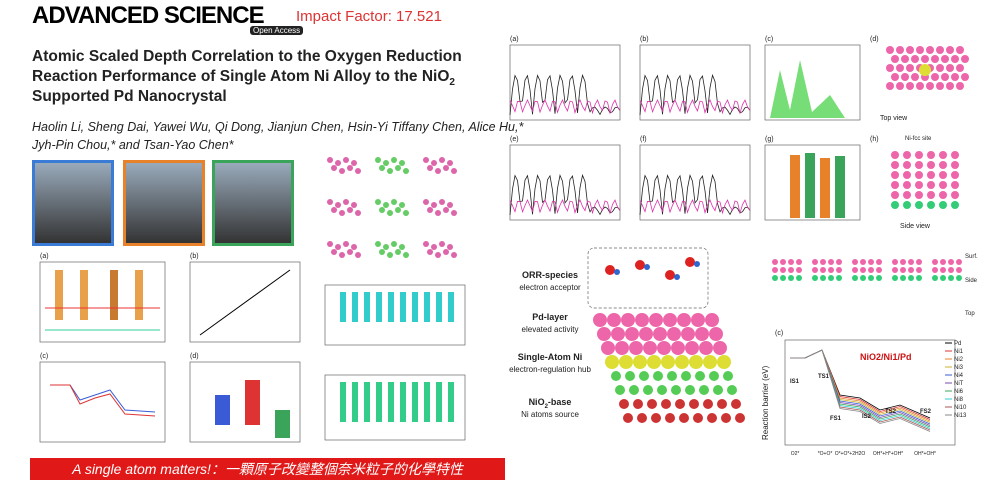  What do you see at coordinates (148, 15) in the screenshot?
I see `journal: ADVANCED SCIENCE` at bounding box center [148, 15].